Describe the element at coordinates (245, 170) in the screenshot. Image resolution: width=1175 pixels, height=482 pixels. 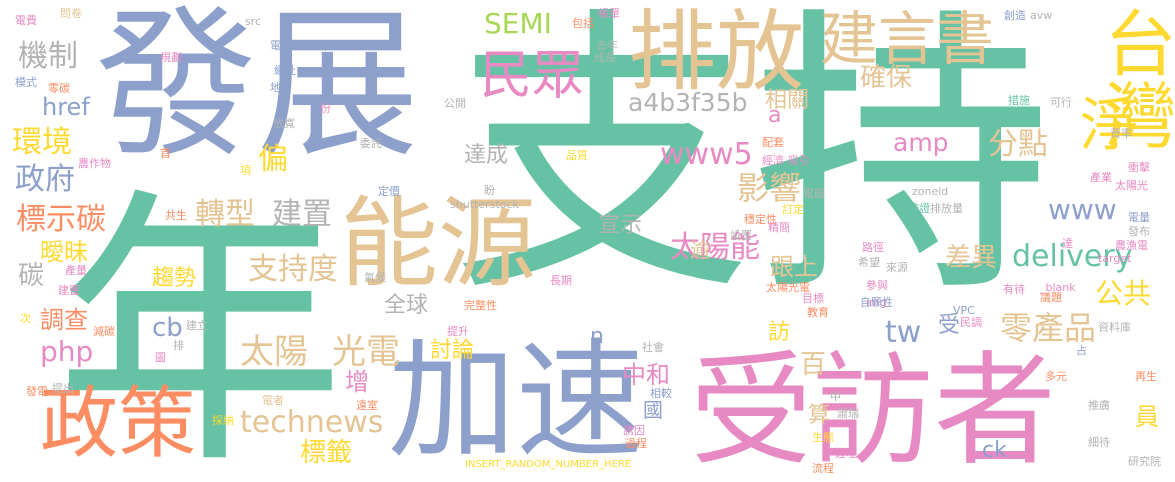
I see `word-xiang: 項` at that location.